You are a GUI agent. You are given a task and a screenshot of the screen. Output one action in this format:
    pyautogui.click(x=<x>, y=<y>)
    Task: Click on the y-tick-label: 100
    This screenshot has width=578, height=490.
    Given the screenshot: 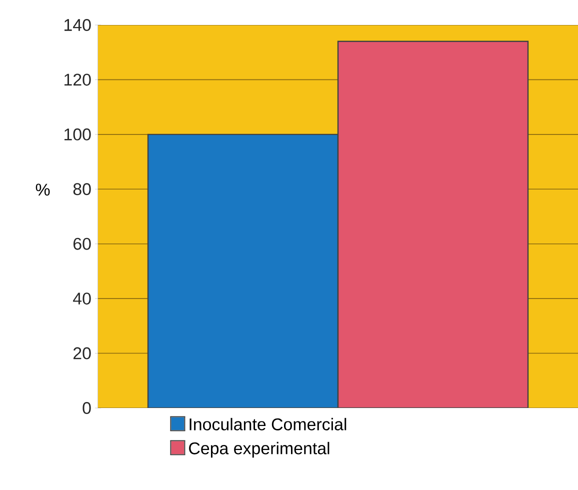 What is the action you would take?
    pyautogui.click(x=77, y=134)
    